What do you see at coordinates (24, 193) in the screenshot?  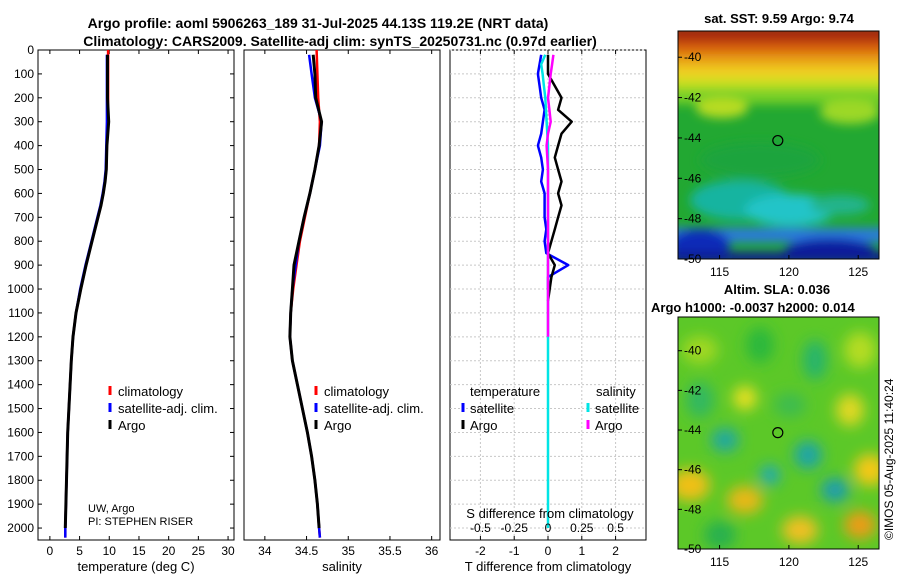 I see `y-tick-label: 600` at bounding box center [24, 193].